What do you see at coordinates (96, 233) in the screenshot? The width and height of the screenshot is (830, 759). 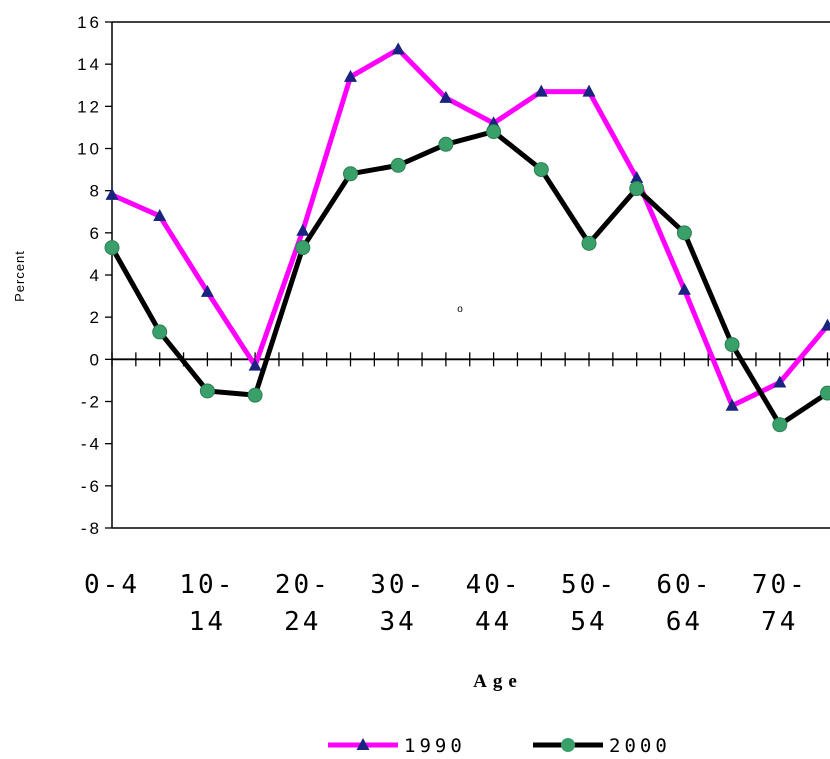 I see `y-tick-label: 6` at bounding box center [96, 233].